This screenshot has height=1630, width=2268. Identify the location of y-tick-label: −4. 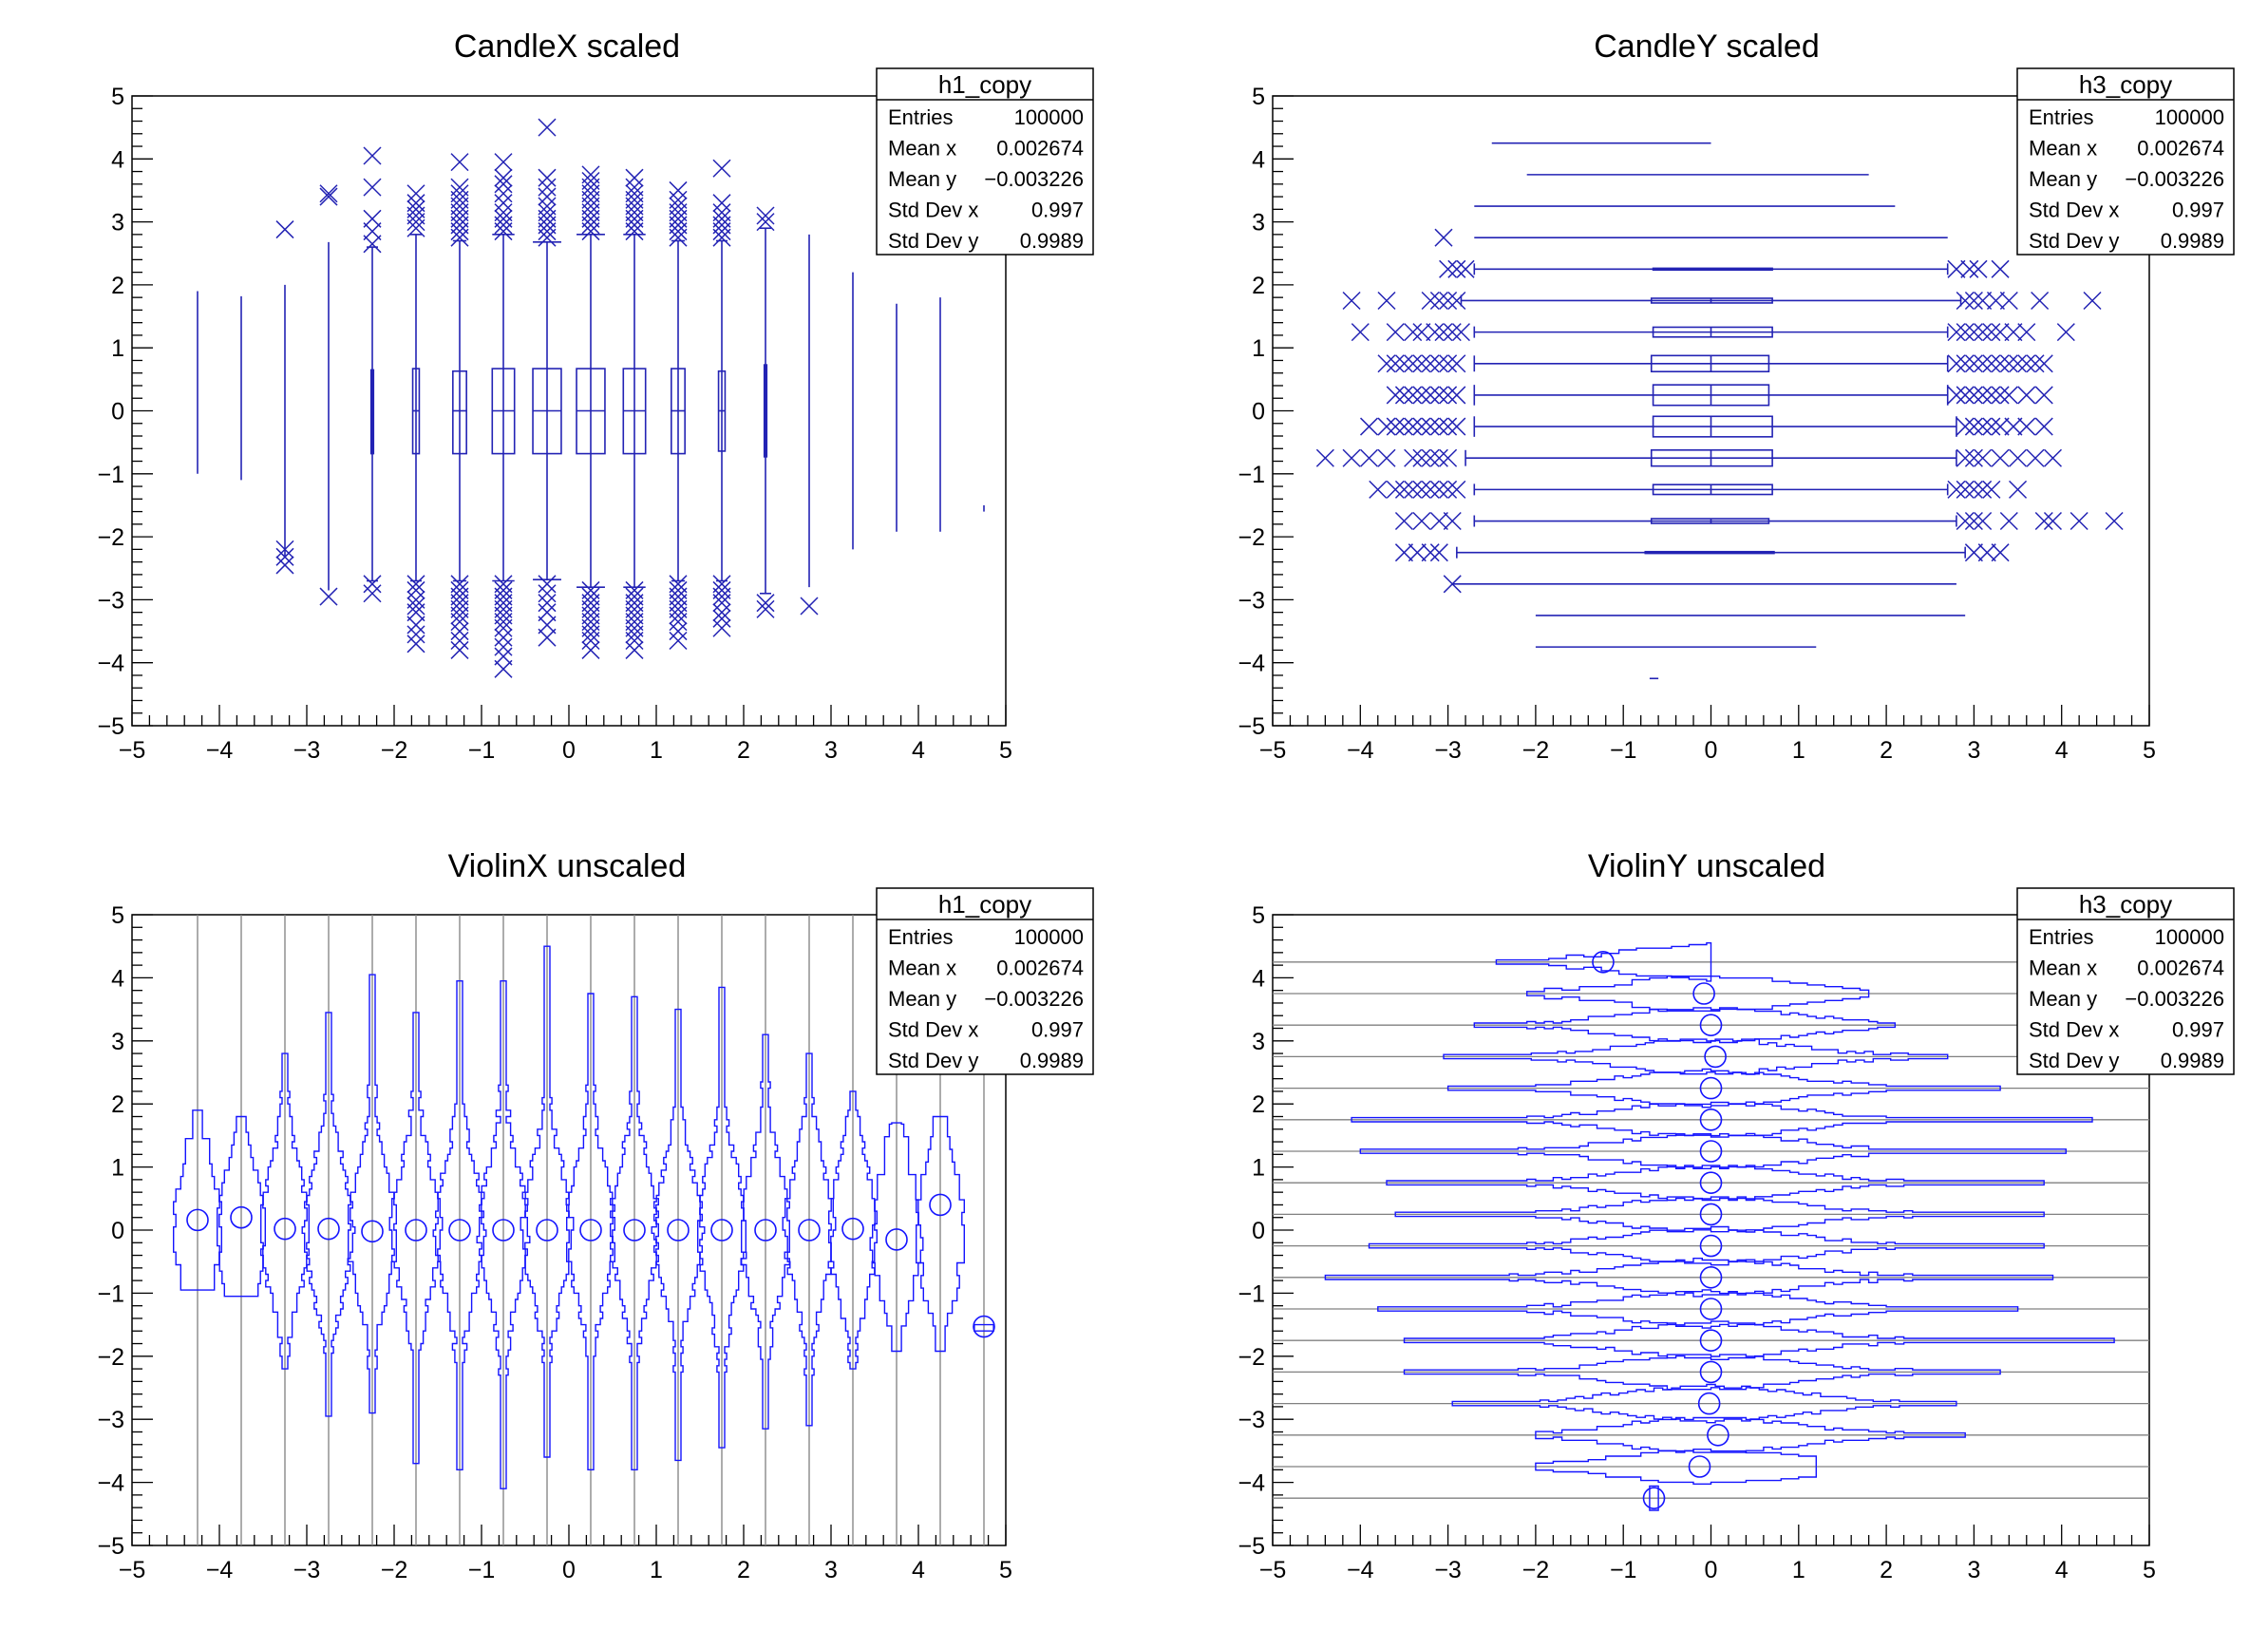
(111, 1483).